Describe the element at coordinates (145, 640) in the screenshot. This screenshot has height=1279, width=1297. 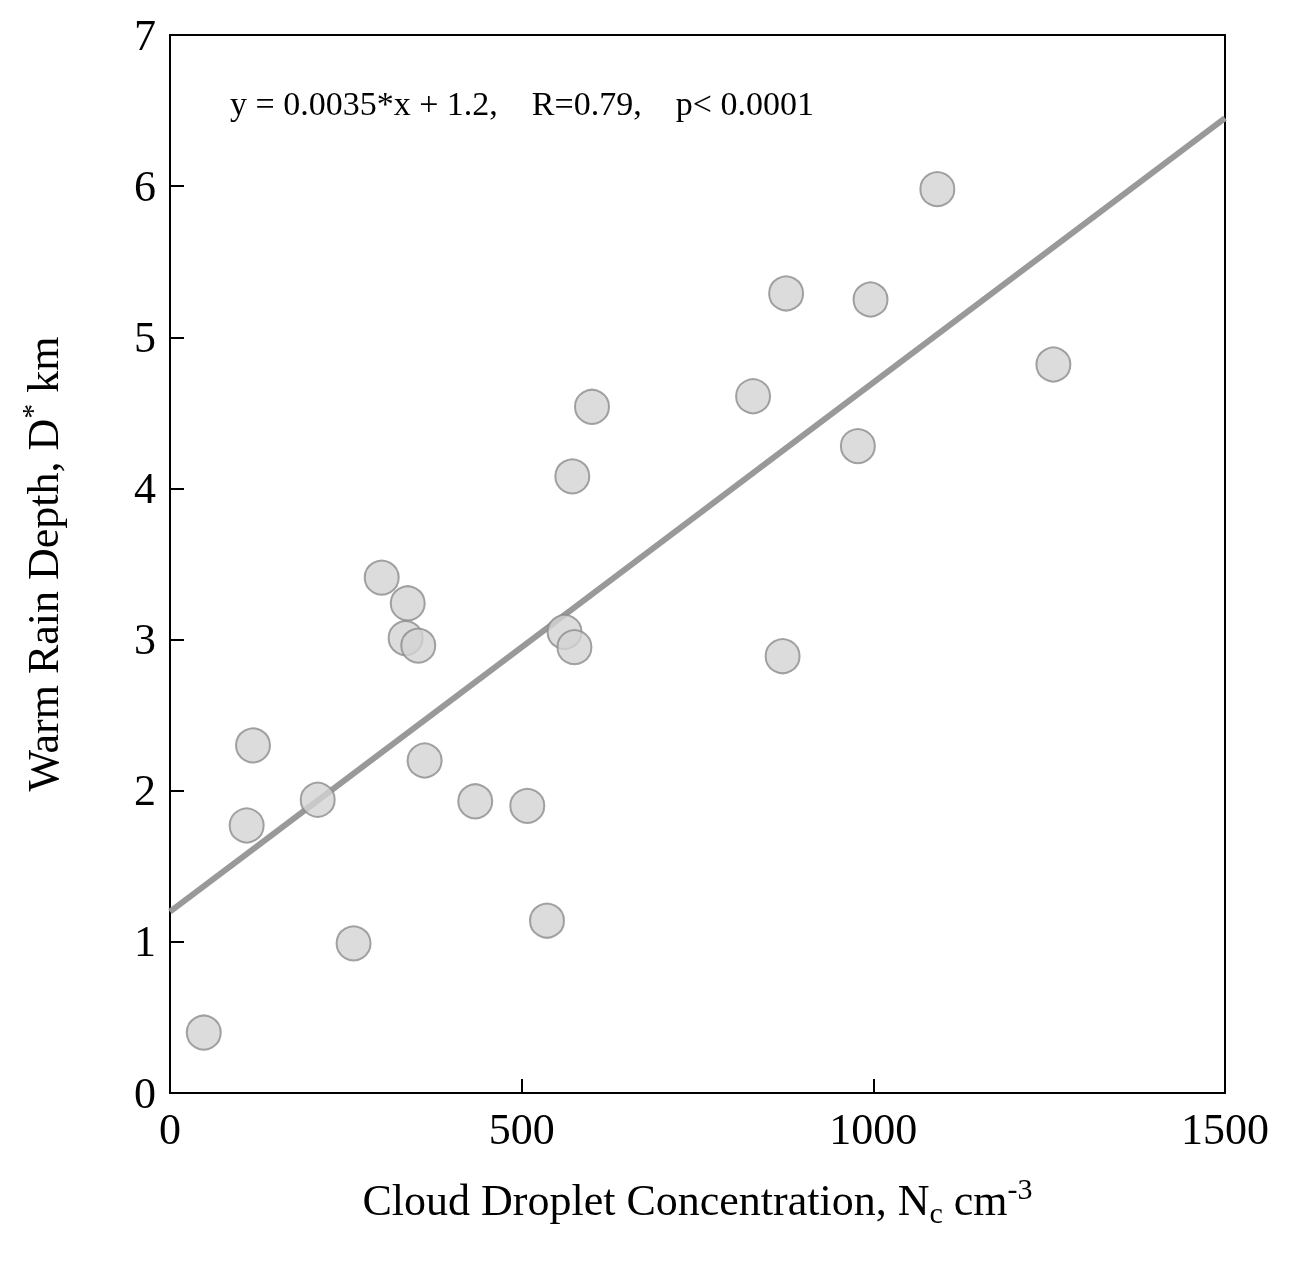
I see `y-tick-label: 3` at that location.